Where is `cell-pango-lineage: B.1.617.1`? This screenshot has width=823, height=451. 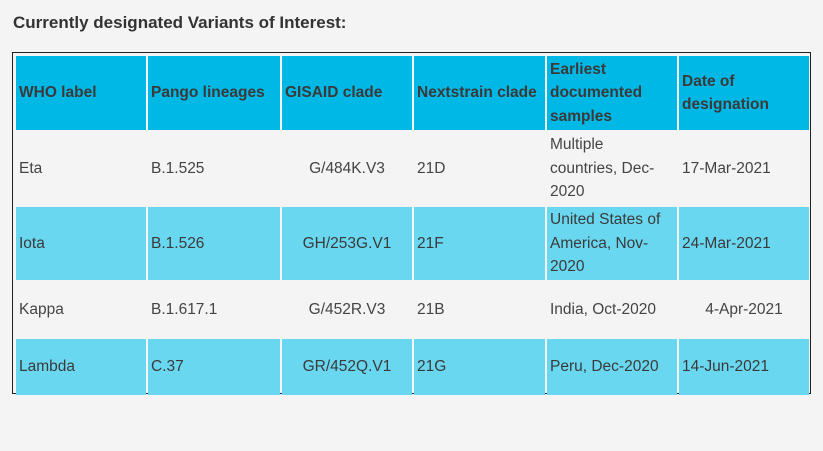 cell-pango-lineage: B.1.617.1 is located at coordinates (214, 309).